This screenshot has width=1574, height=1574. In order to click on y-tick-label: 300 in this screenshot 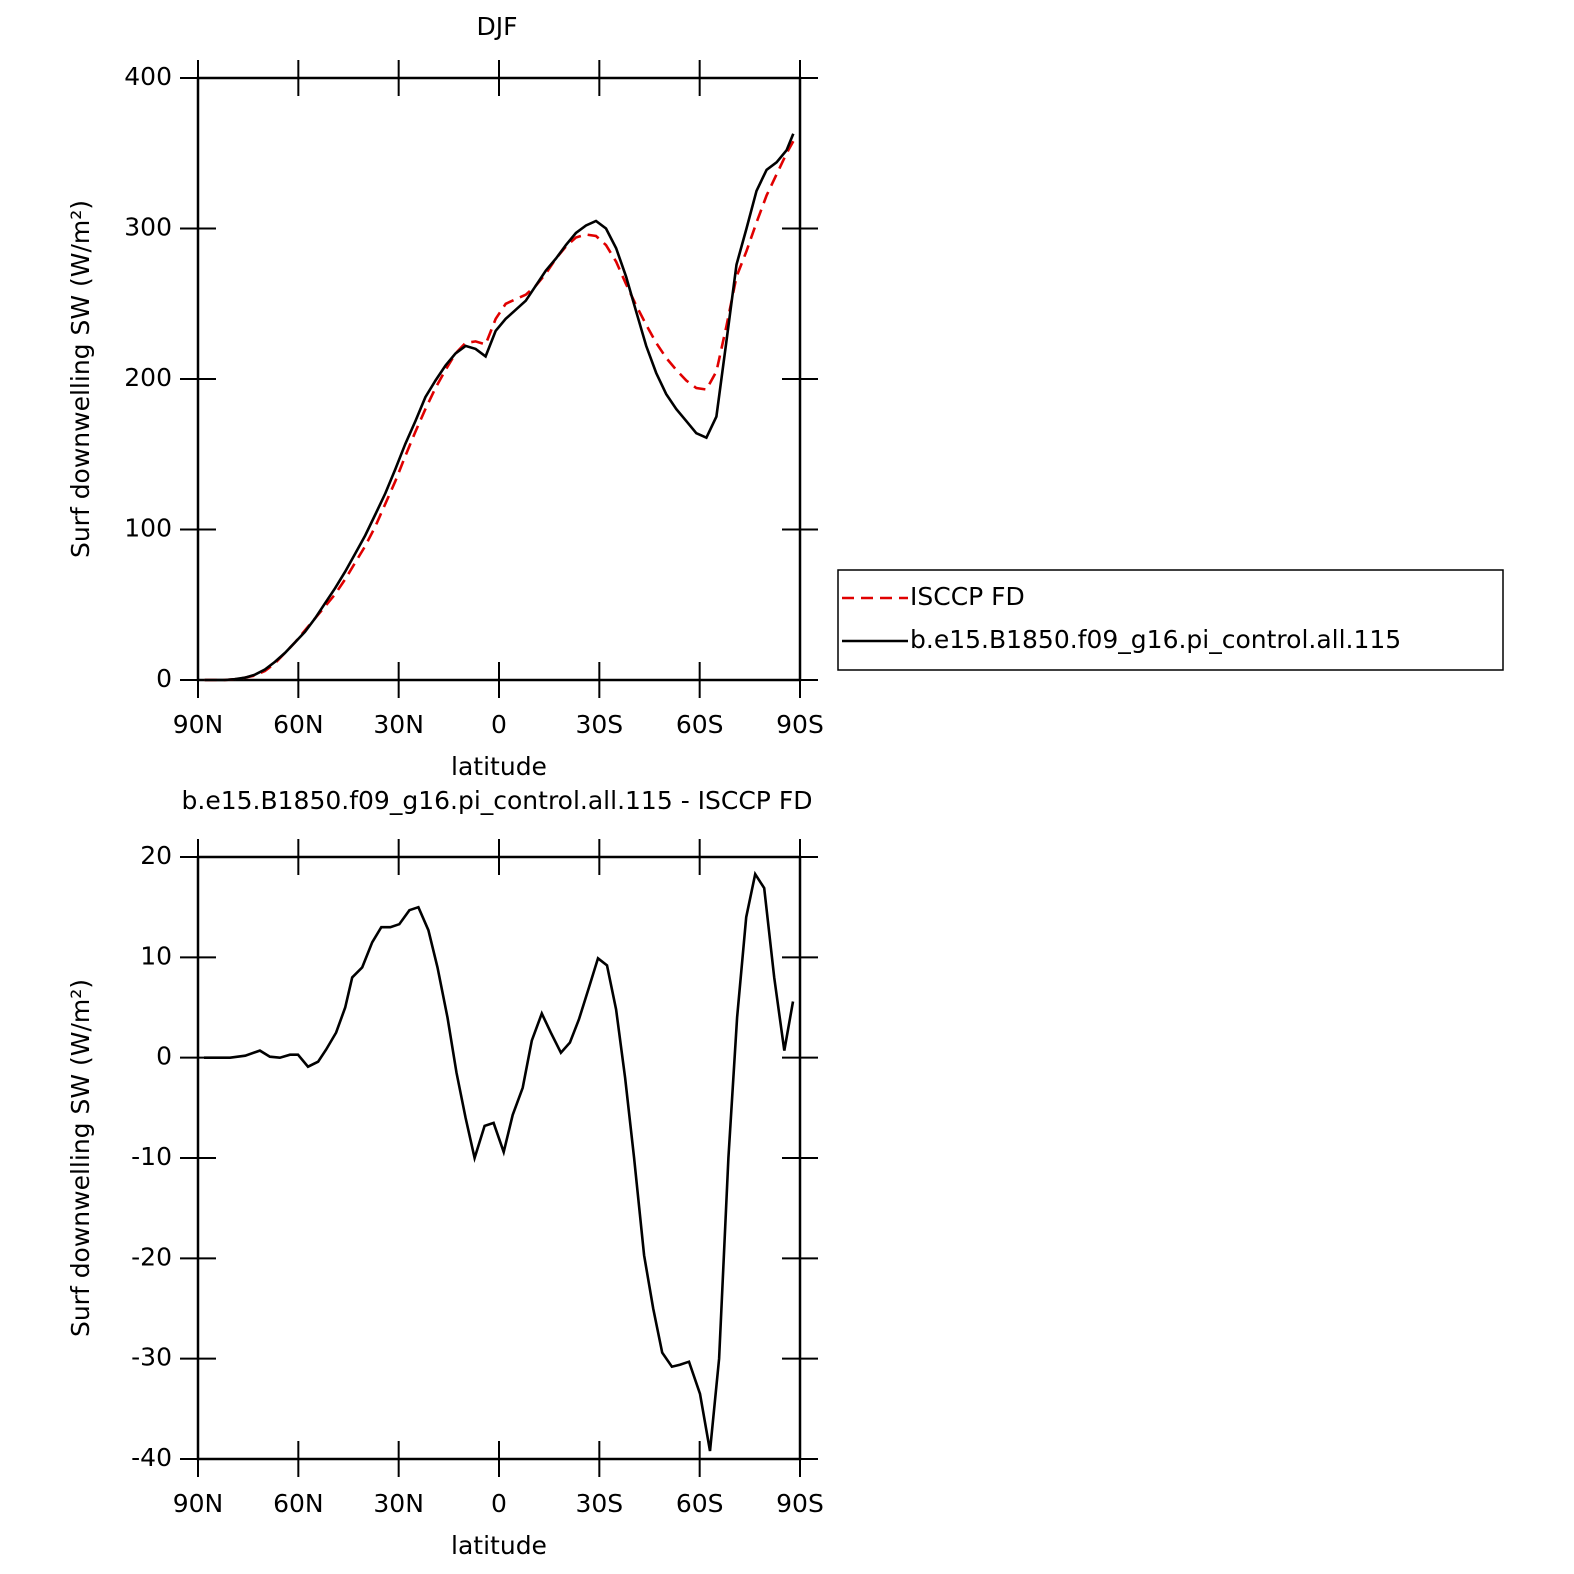, I will do `click(148, 227)`.